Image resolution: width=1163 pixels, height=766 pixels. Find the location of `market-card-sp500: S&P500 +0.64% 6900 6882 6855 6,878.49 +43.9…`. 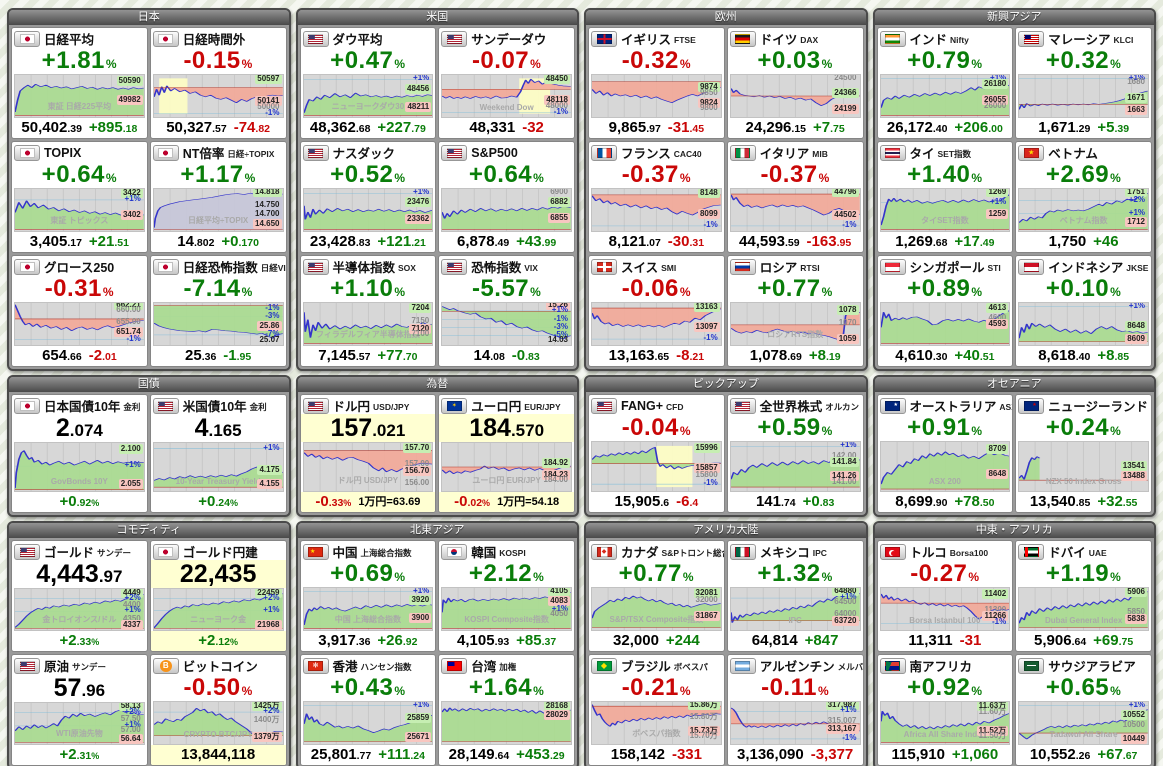

market-card-sp500: S&P500 +0.64% 6900 6882 6855 6,878.49 +43.9… is located at coordinates (506, 197).